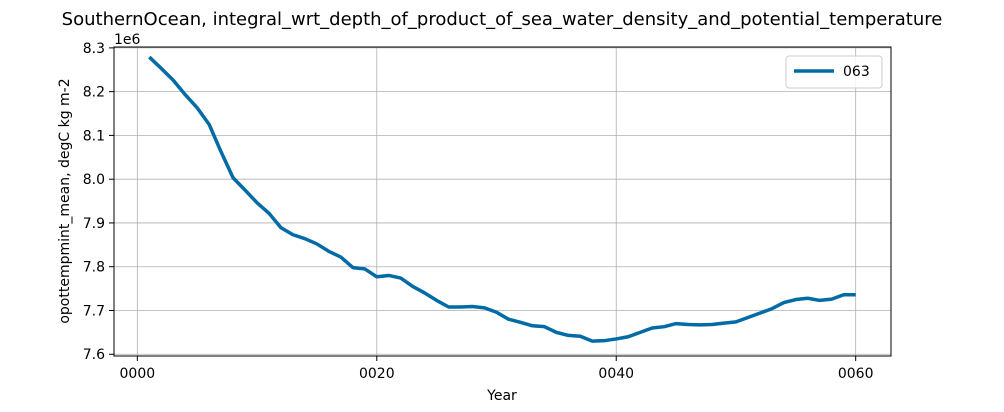 The width and height of the screenshot is (1004, 412). I want to click on y-tick-label: 7.9, so click(94, 224).